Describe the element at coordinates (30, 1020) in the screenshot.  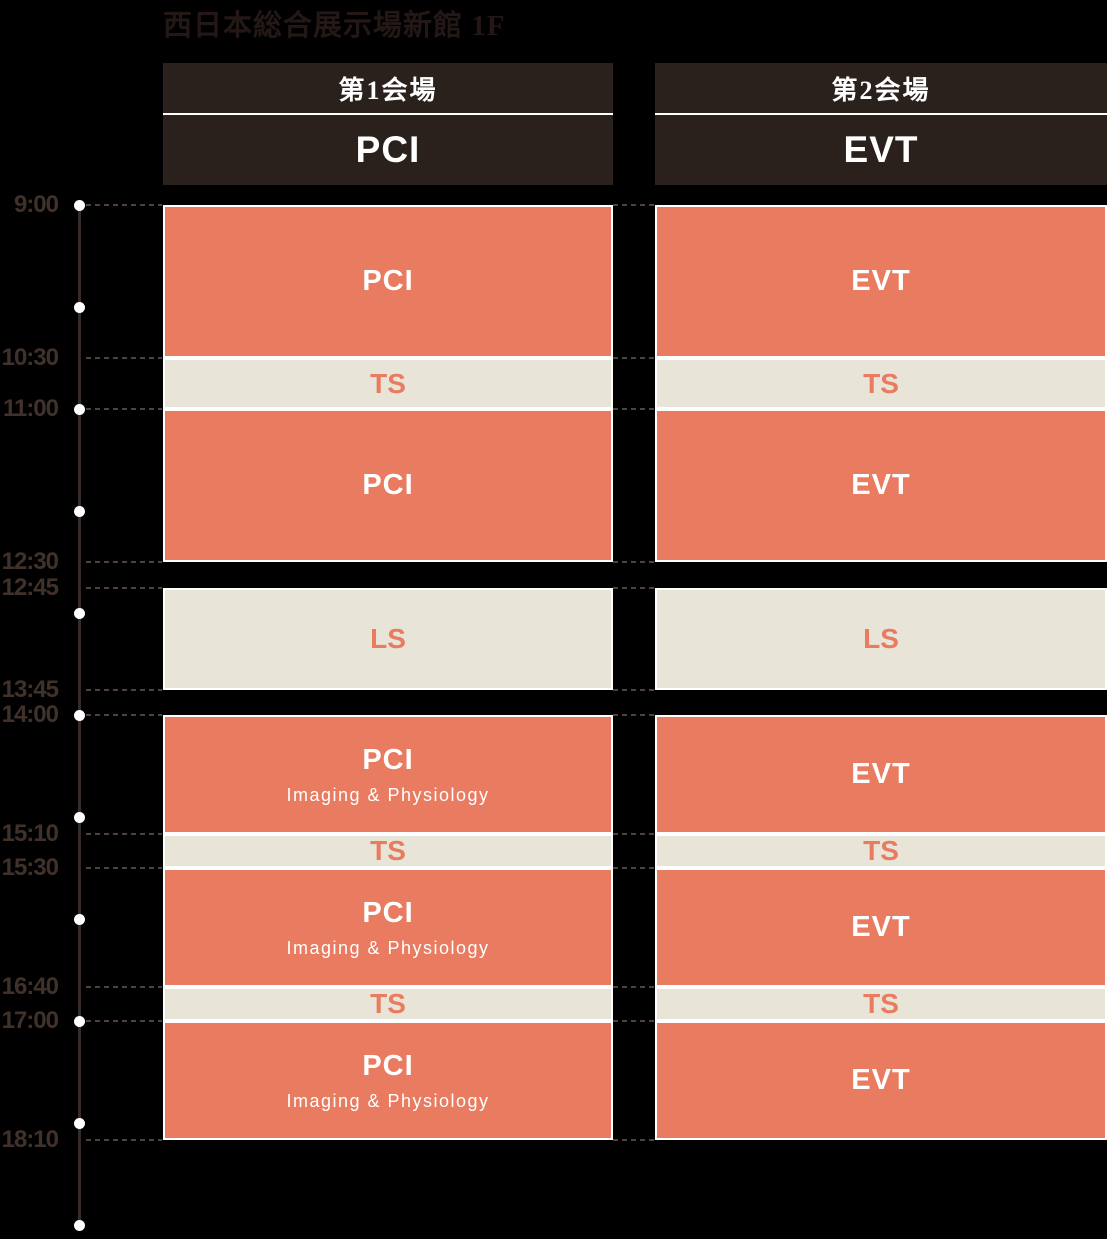
I see `time-label: 17:00` at that location.